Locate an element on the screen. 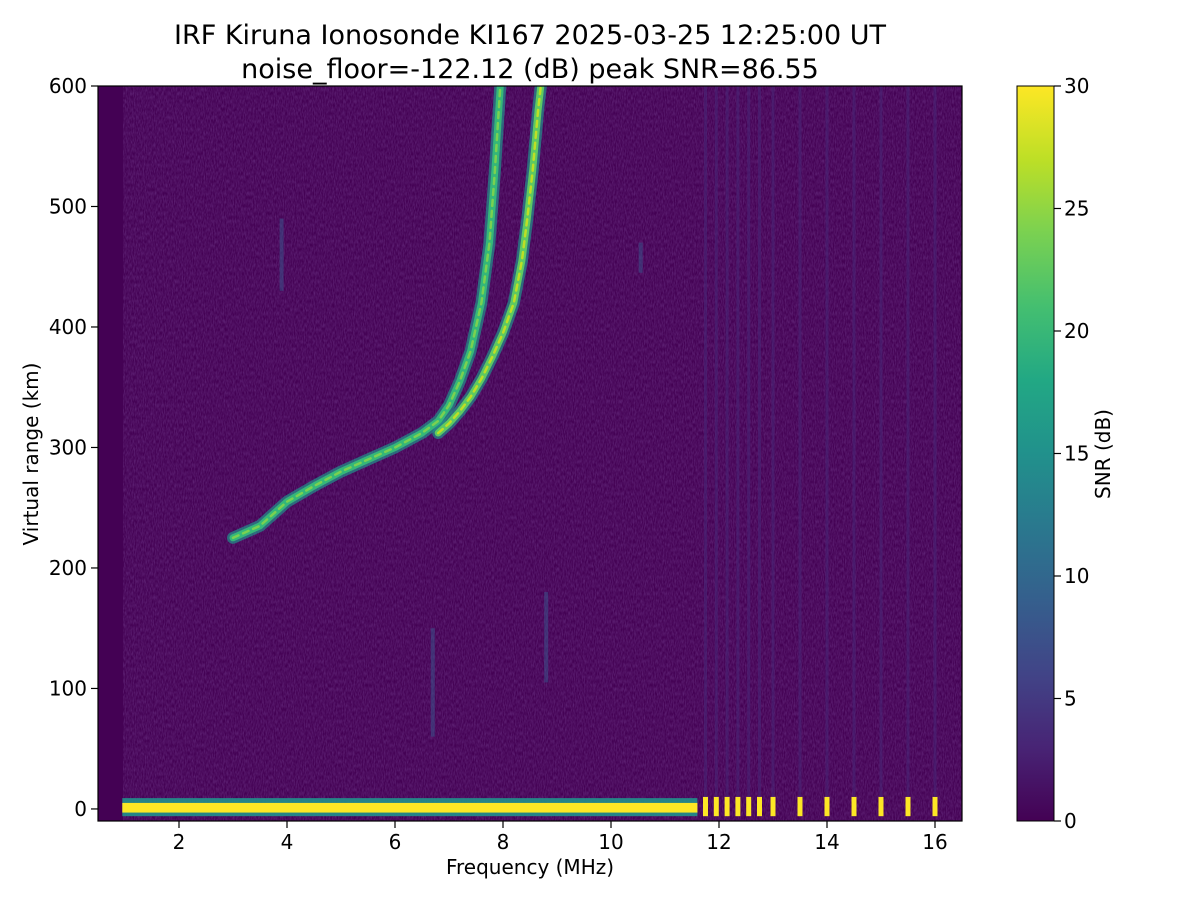 This screenshot has height=900, width=1200. colorbar-tick-label: 15 is located at coordinates (1076, 454).